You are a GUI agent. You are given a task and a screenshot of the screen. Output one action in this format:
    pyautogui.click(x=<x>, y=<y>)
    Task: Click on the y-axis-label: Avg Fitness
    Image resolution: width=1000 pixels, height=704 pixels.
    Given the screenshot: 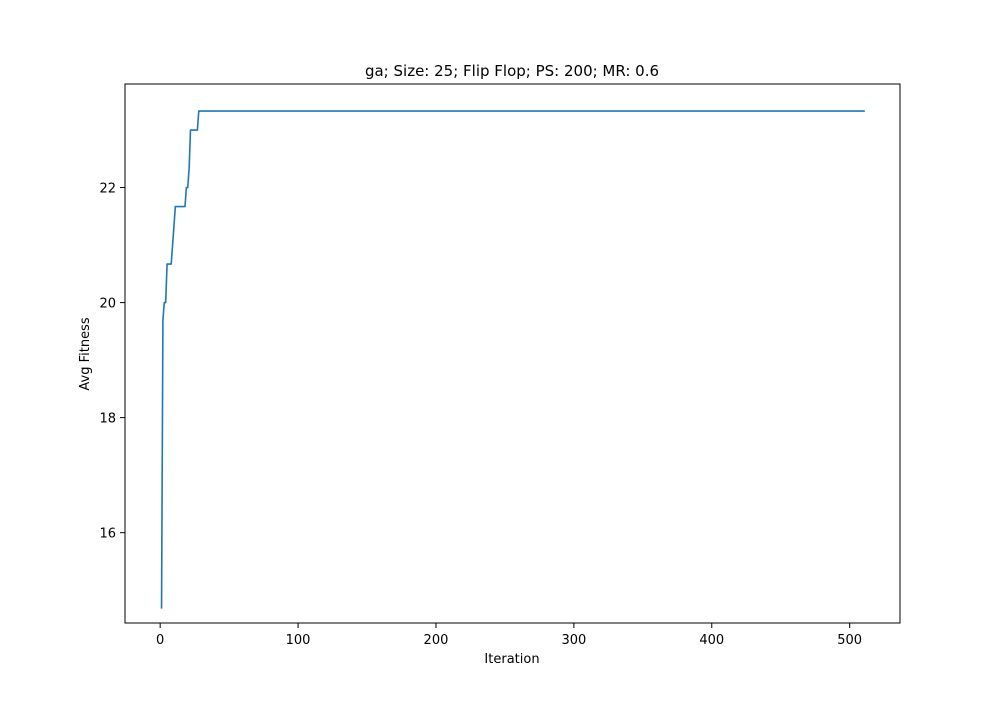 What is the action you would take?
    pyautogui.click(x=85, y=353)
    